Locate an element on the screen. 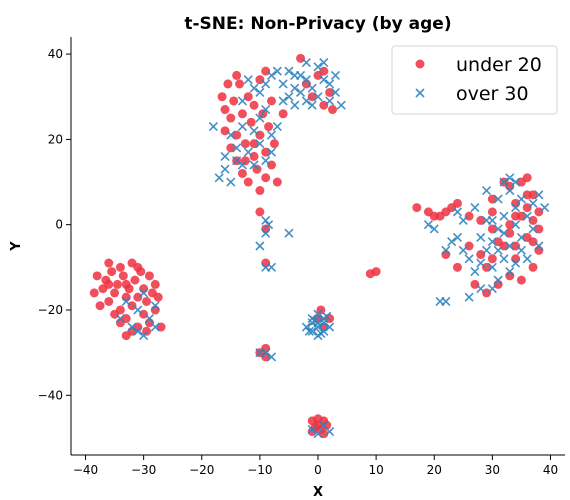 Image resolution: width=570 pixels, height=500 pixels. x-tick-label: 20 is located at coordinates (434, 470).